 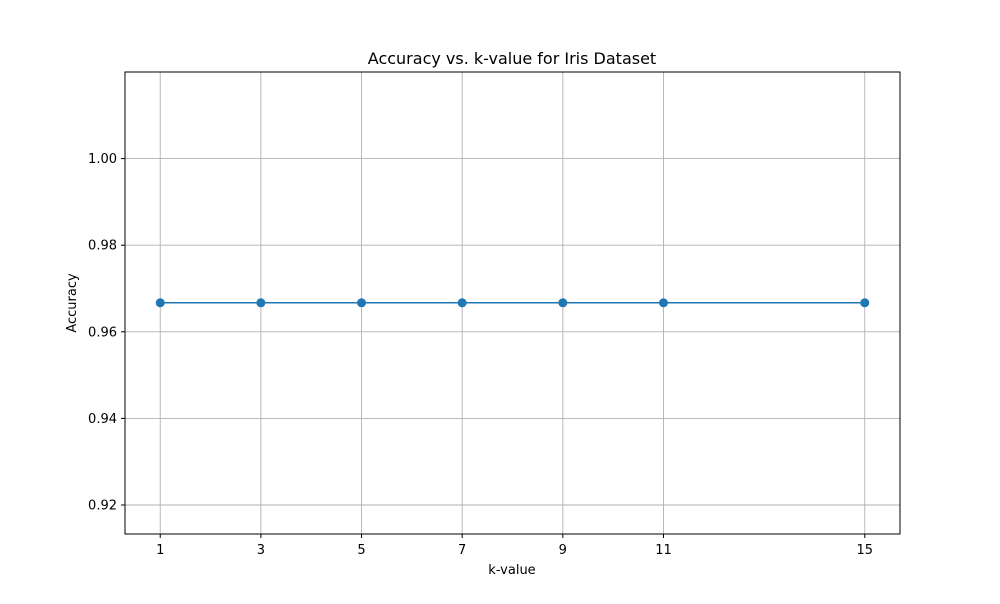 What do you see at coordinates (462, 550) in the screenshot?
I see `x-tick-label: 7` at bounding box center [462, 550].